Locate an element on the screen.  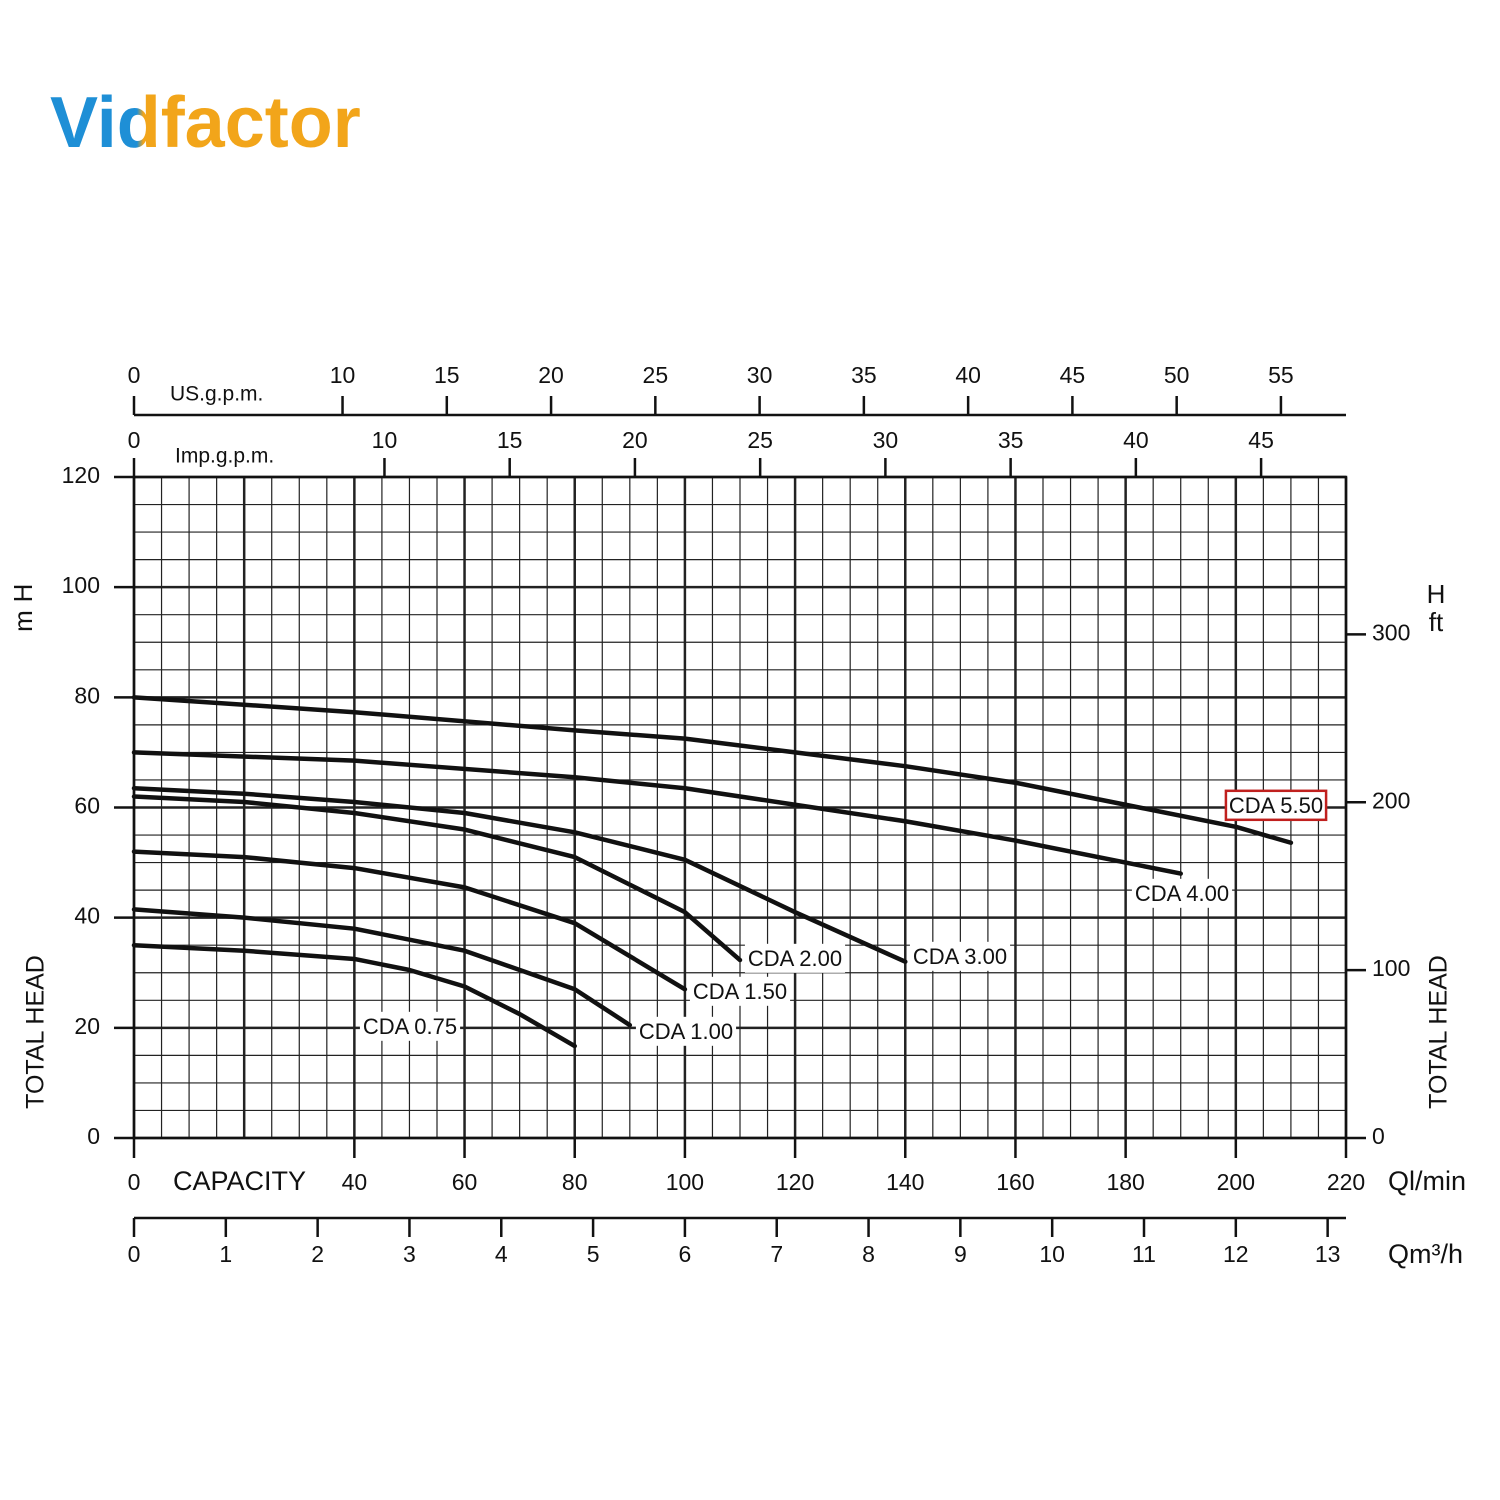
x-tick-label: 60 is located at coordinates (465, 1182).